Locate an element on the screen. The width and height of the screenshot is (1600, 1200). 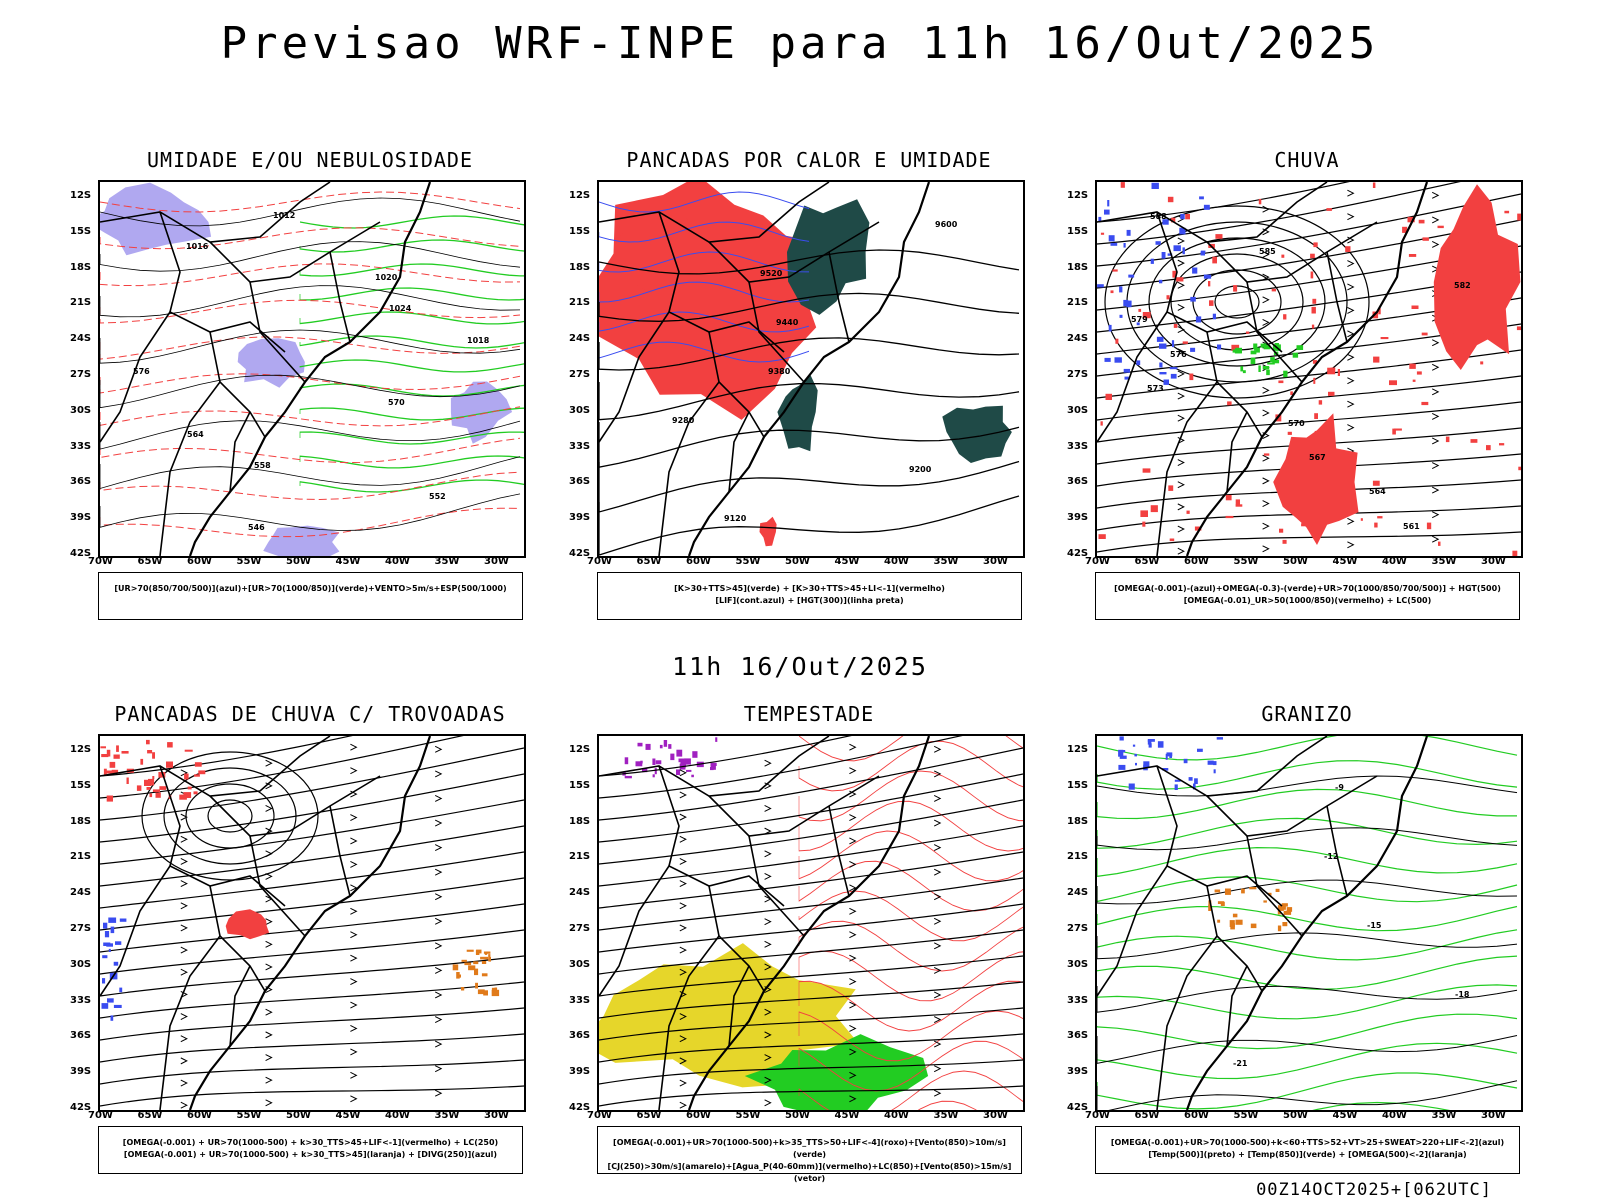
forecast-map: 9600 9520 9440 9380 9280 9200 9120 is located at coordinates (811, 369).